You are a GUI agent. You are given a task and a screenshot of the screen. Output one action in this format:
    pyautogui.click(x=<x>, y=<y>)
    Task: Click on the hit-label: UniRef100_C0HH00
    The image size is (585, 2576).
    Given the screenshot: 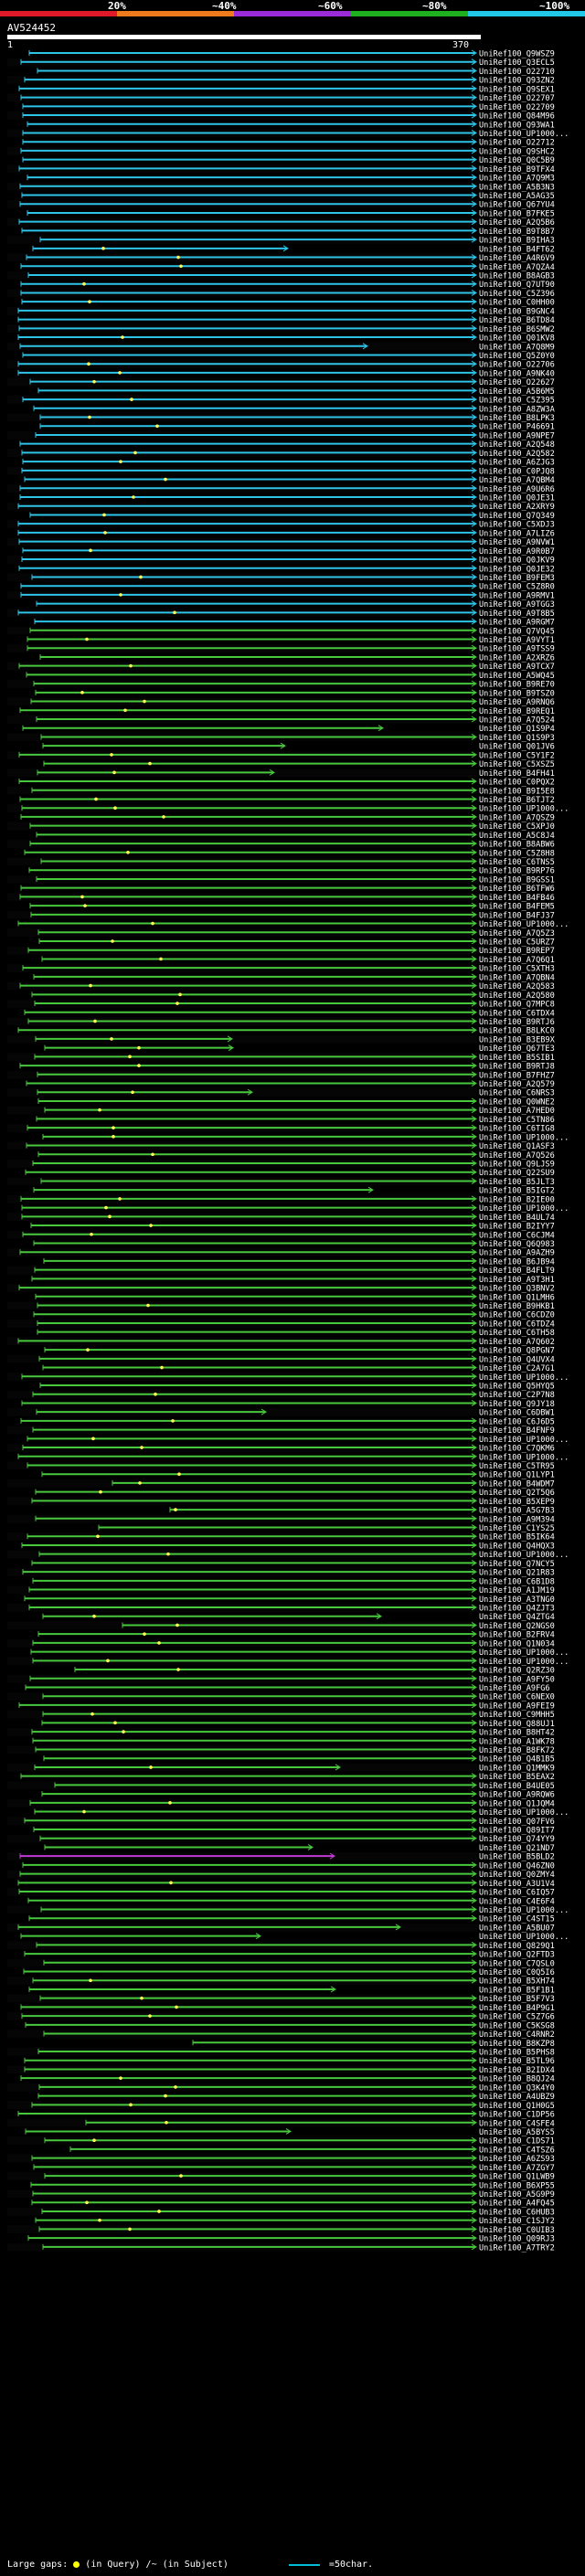 What is the action you would take?
    pyautogui.click(x=517, y=303)
    